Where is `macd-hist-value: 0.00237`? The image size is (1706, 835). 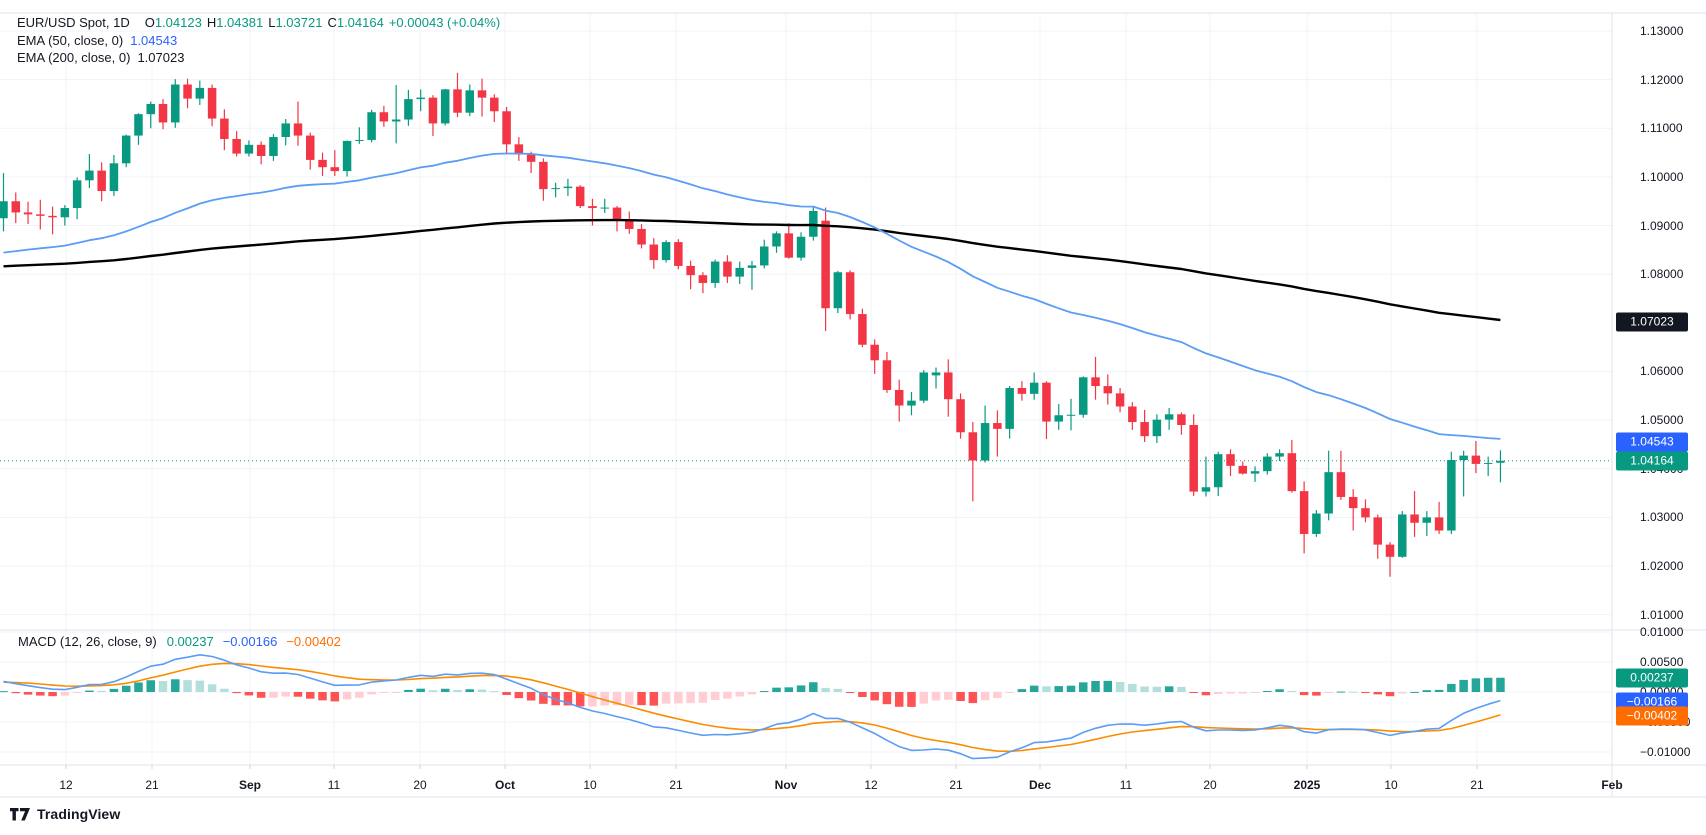
macd-hist-value: 0.00237 is located at coordinates (190, 641).